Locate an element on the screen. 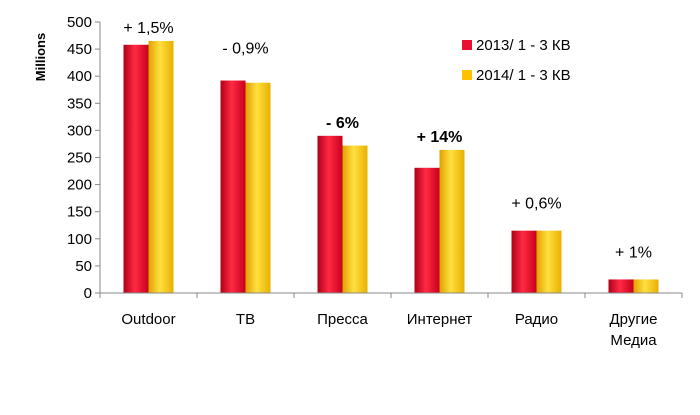  x-tick-label: Пресса is located at coordinates (342, 319).